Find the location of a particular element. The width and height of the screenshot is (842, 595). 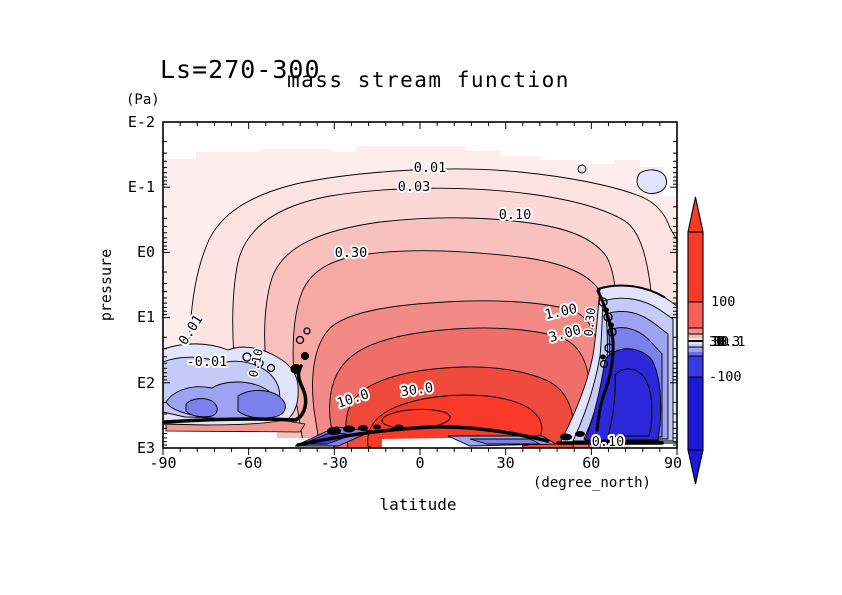

neg-patch-top-small is located at coordinates (582, 169).